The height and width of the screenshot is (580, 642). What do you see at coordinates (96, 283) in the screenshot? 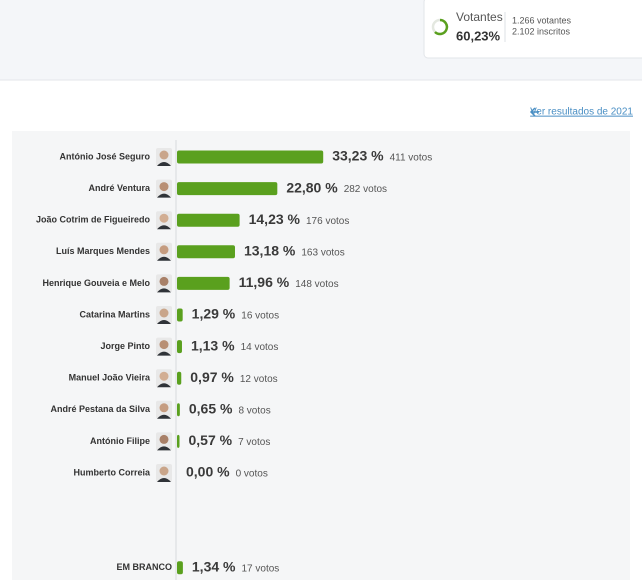
I see `category-label: Henrique Gouveia e Melo` at bounding box center [96, 283].